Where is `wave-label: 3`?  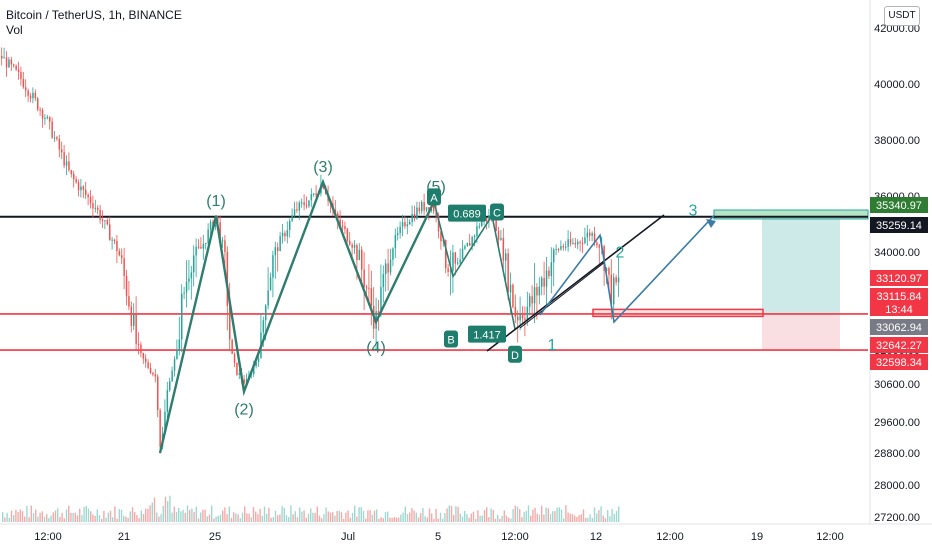 wave-label: 3 is located at coordinates (693, 211).